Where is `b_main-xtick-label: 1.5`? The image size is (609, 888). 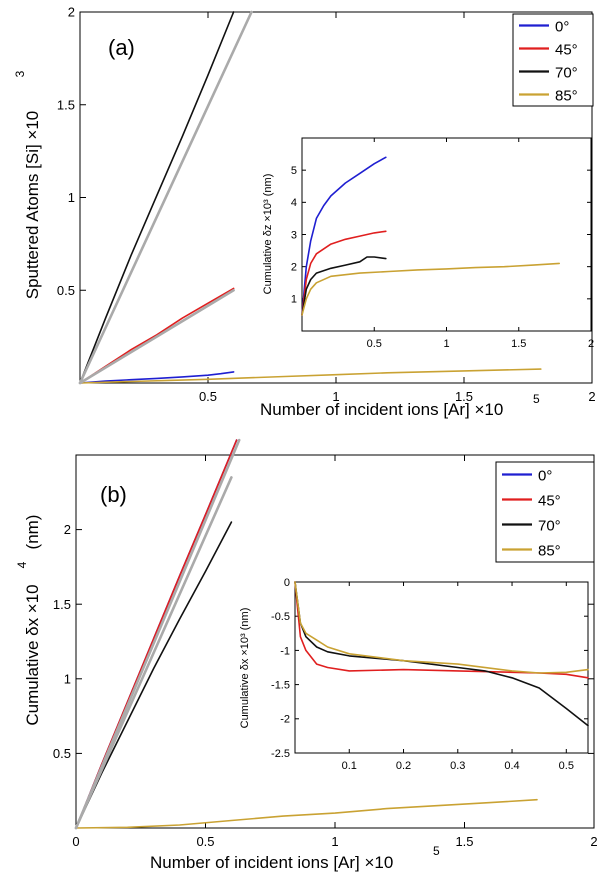 b_main-xtick-label: 1.5 is located at coordinates (464, 841).